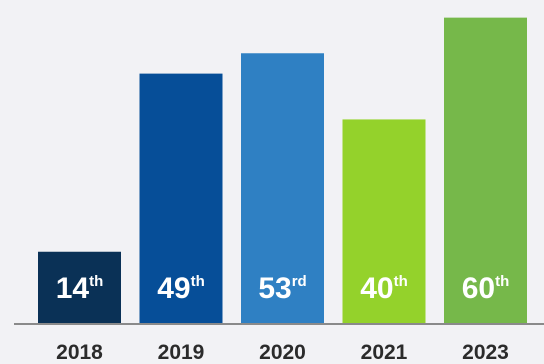 This screenshot has height=364, width=544. What do you see at coordinates (384, 288) in the screenshot?
I see `bar-value-label-2021: 40th` at bounding box center [384, 288].